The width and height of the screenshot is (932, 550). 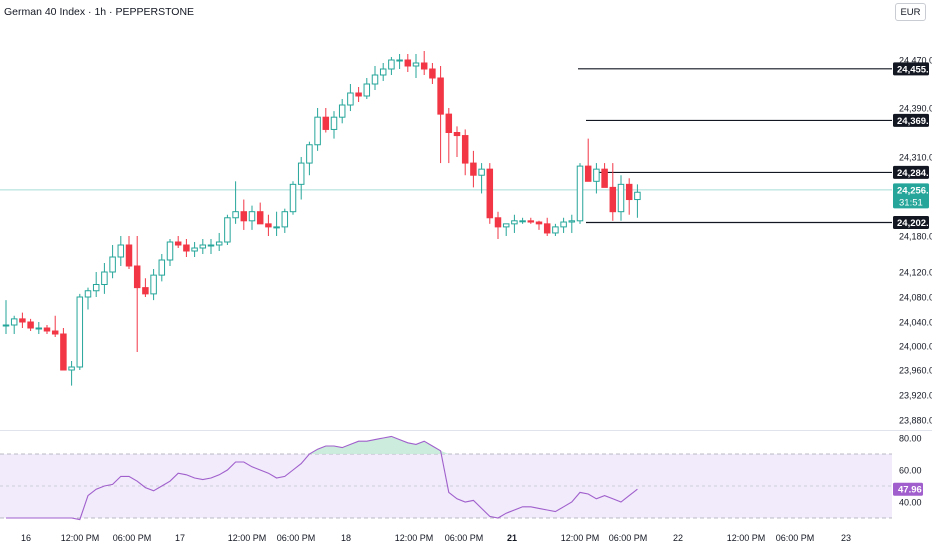 I want to click on time-tick-label: 16, so click(x=26, y=538).